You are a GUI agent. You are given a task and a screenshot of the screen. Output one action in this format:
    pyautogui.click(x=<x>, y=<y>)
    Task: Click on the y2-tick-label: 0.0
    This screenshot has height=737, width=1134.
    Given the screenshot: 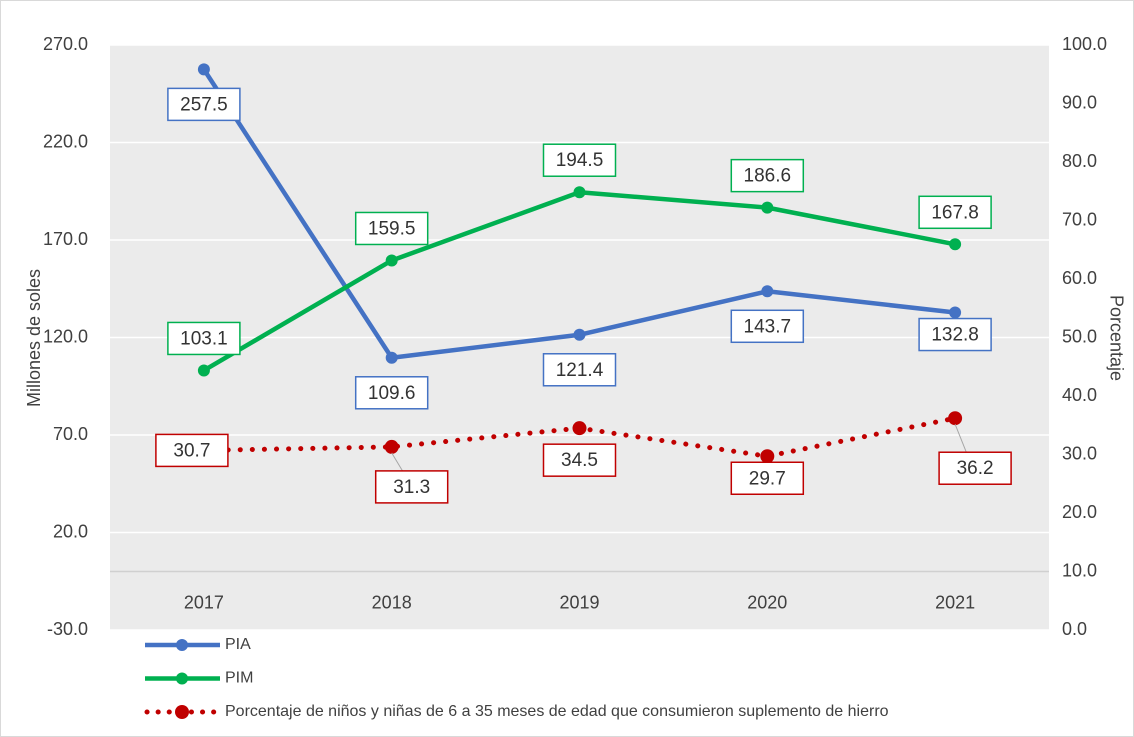 What is the action you would take?
    pyautogui.click(x=1074, y=629)
    